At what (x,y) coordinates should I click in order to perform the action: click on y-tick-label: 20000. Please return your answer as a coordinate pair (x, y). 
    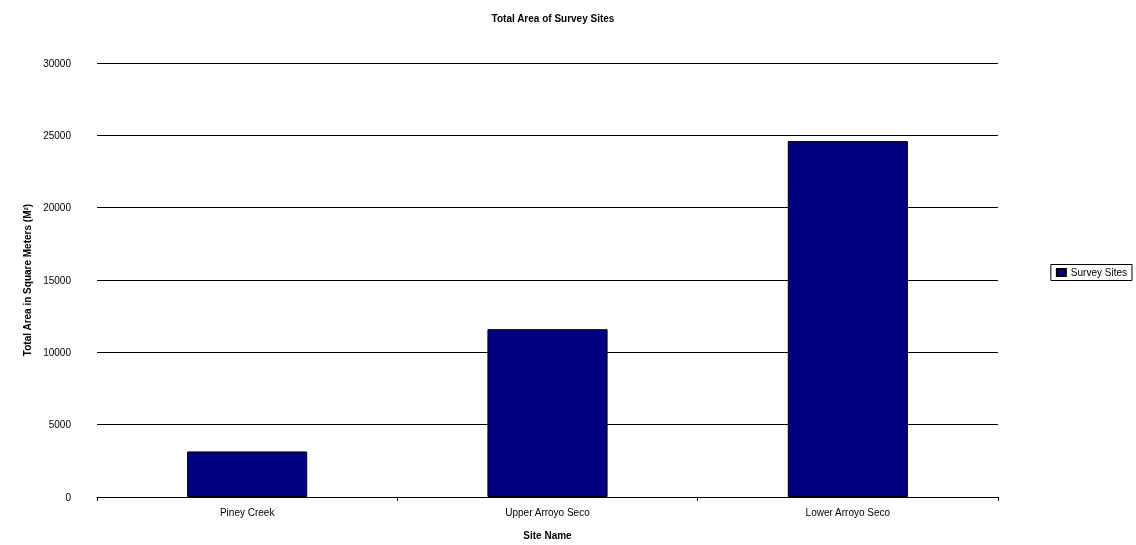
    Looking at the image, I should click on (57, 208).